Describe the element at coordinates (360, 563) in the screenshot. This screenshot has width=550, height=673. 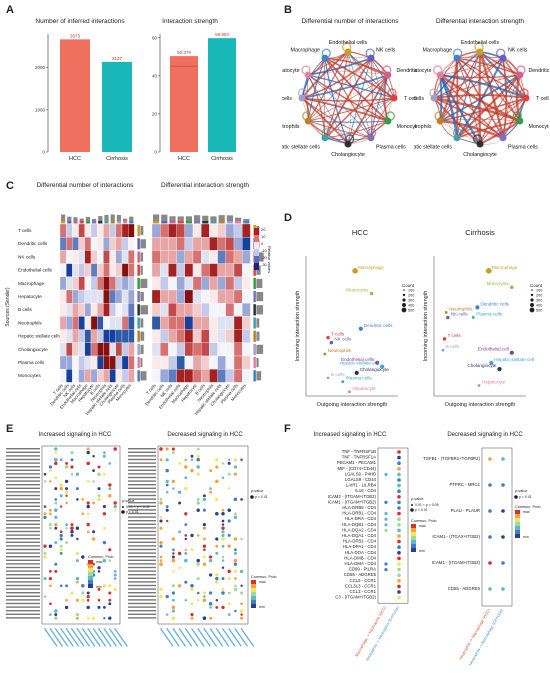
I see `dotplot-f-left-row-label: HLA-DMA - CD4` at that location.